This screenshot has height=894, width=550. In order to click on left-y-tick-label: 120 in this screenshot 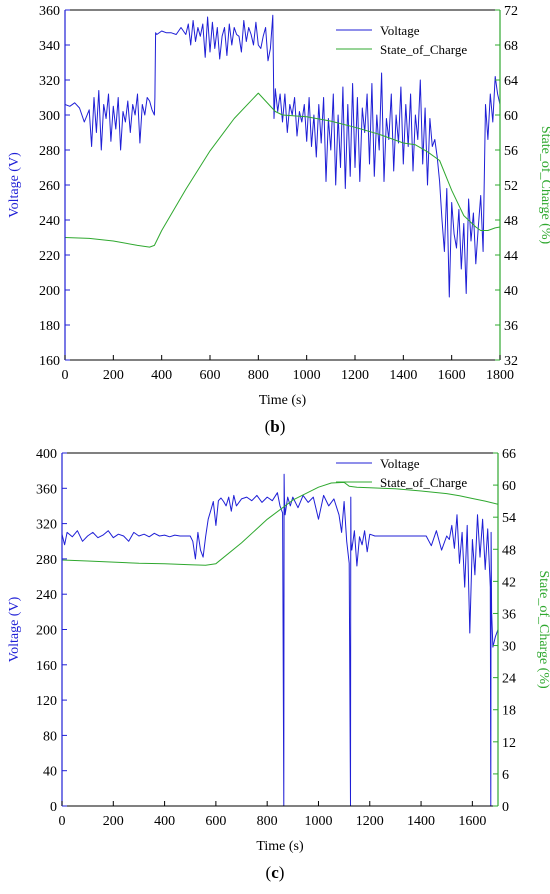, I will do `click(46, 701)`.